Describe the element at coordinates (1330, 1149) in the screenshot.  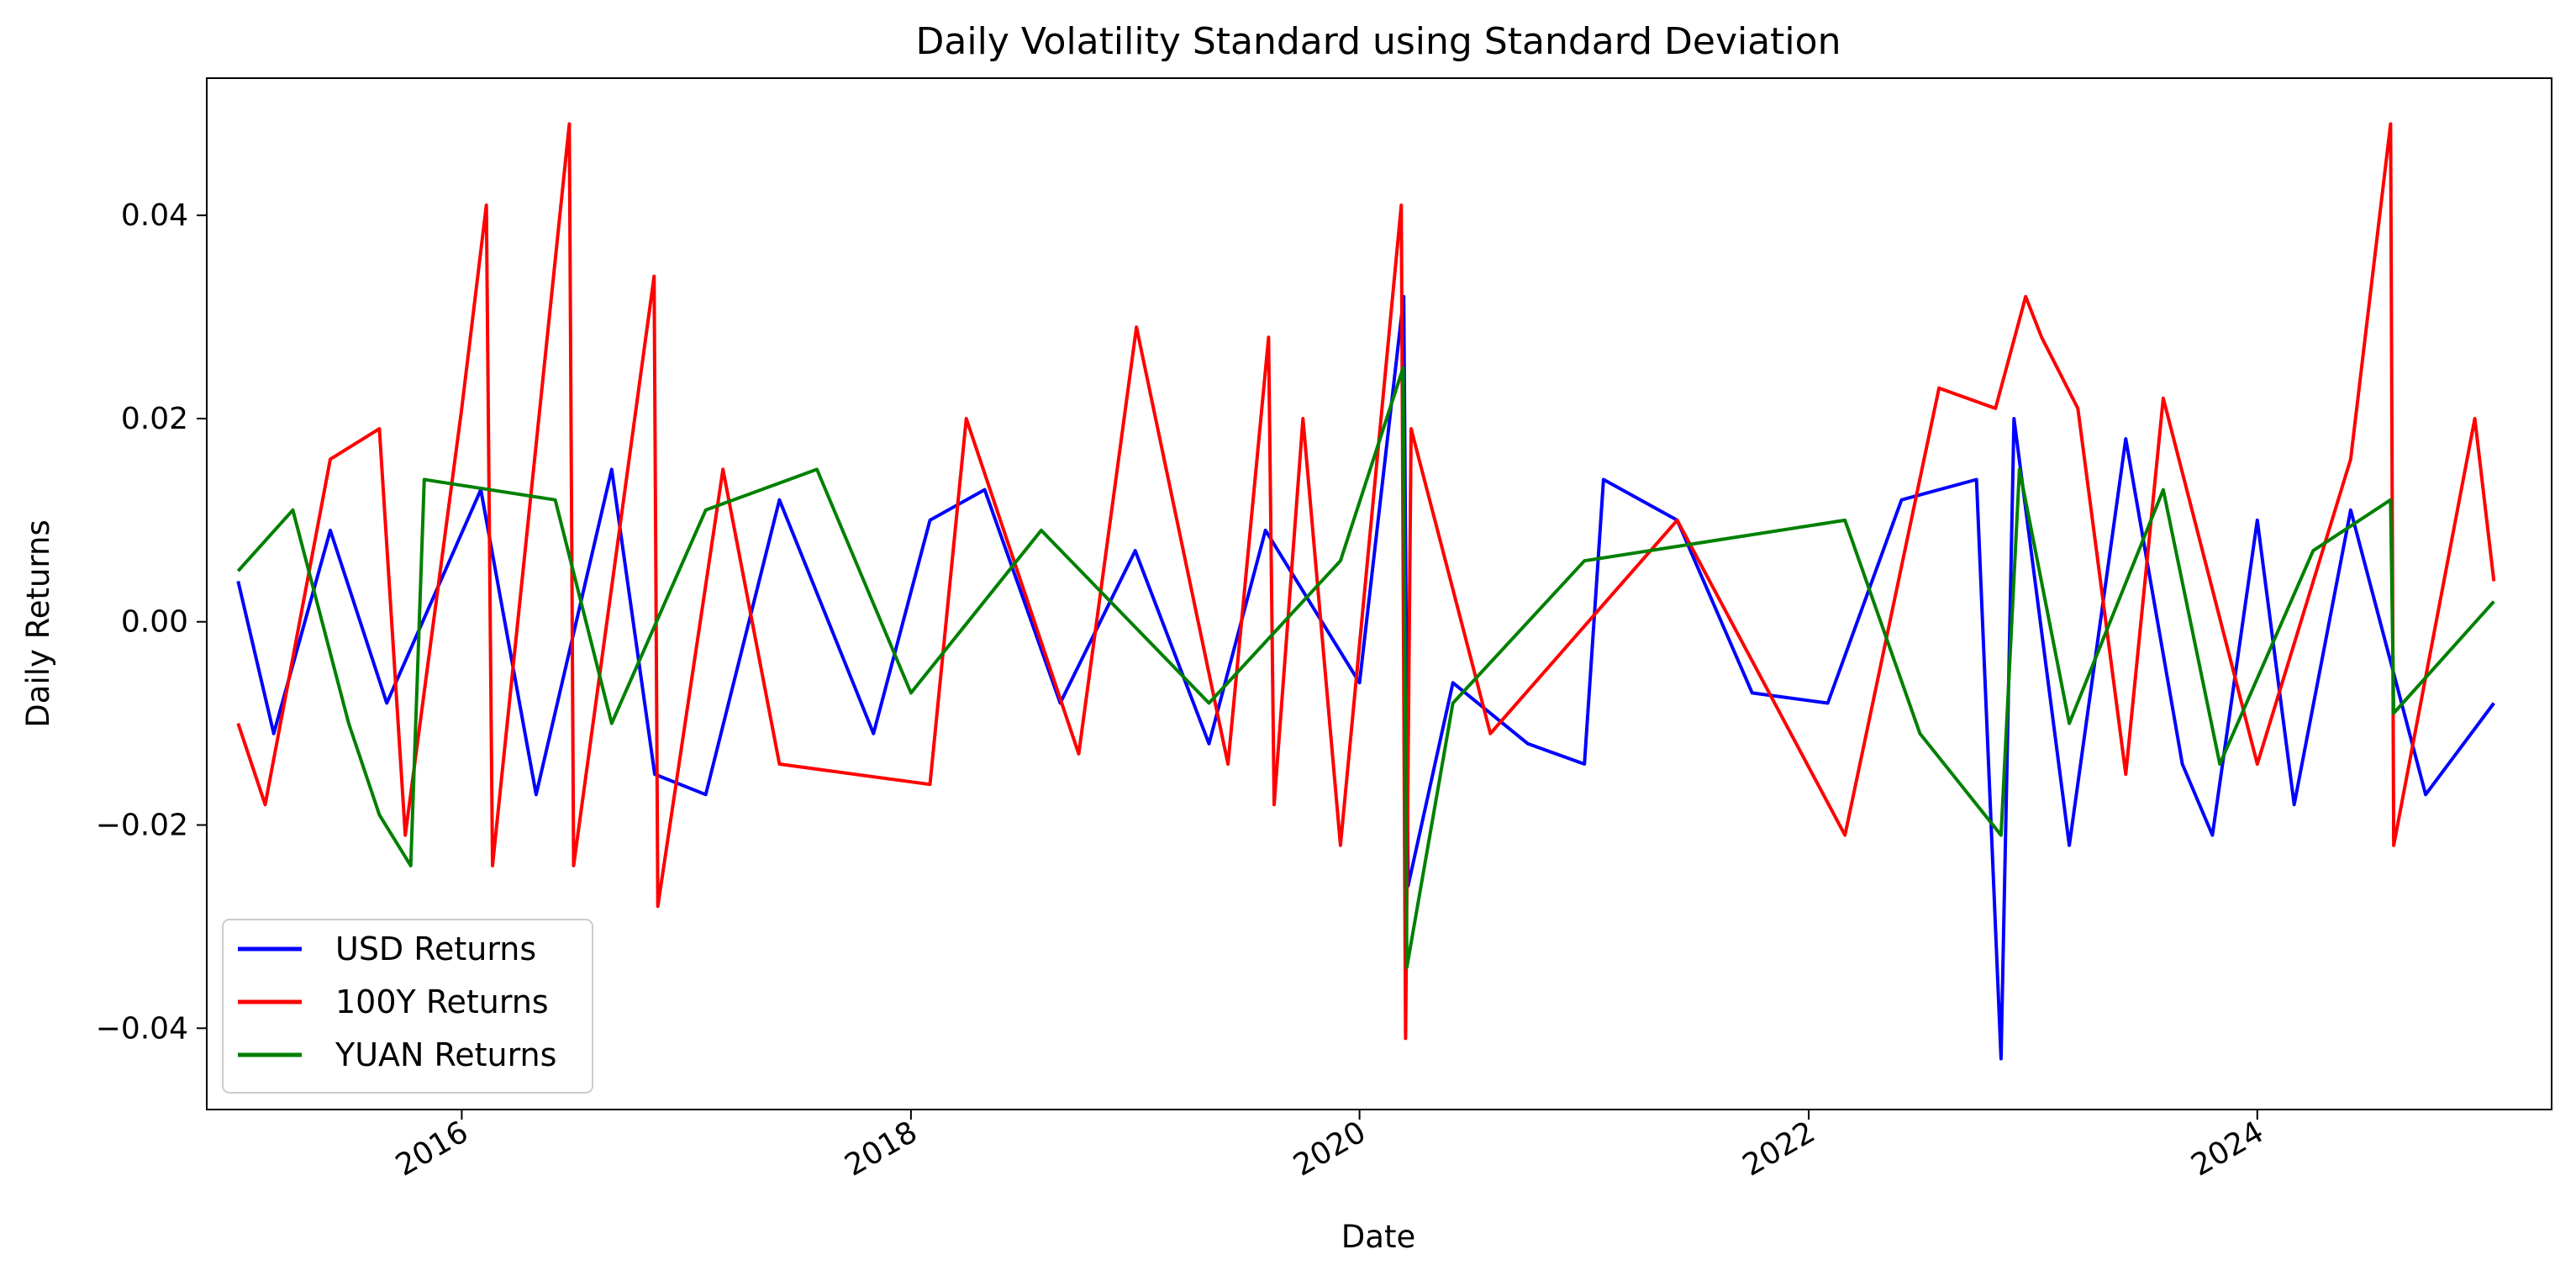
I see `x-tick-label: 2020` at that location.